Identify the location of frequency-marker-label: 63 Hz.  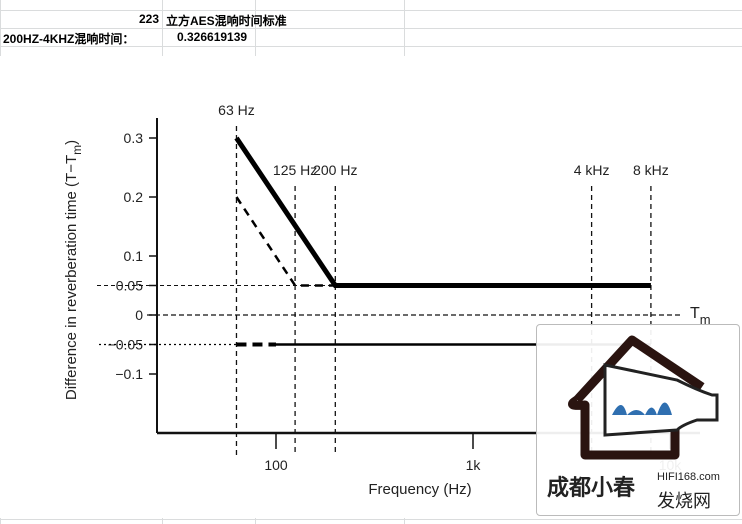
(236, 110).